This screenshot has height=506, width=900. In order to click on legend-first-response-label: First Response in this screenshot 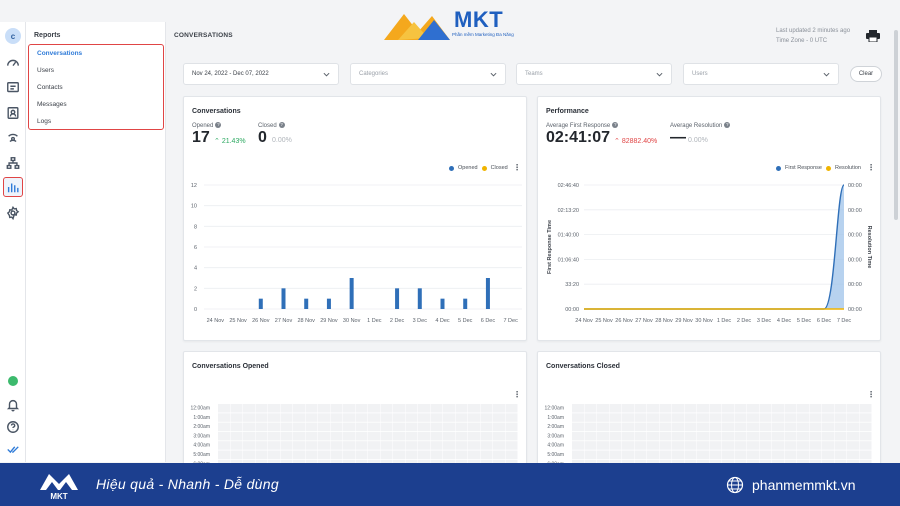, I will do `click(803, 168)`.